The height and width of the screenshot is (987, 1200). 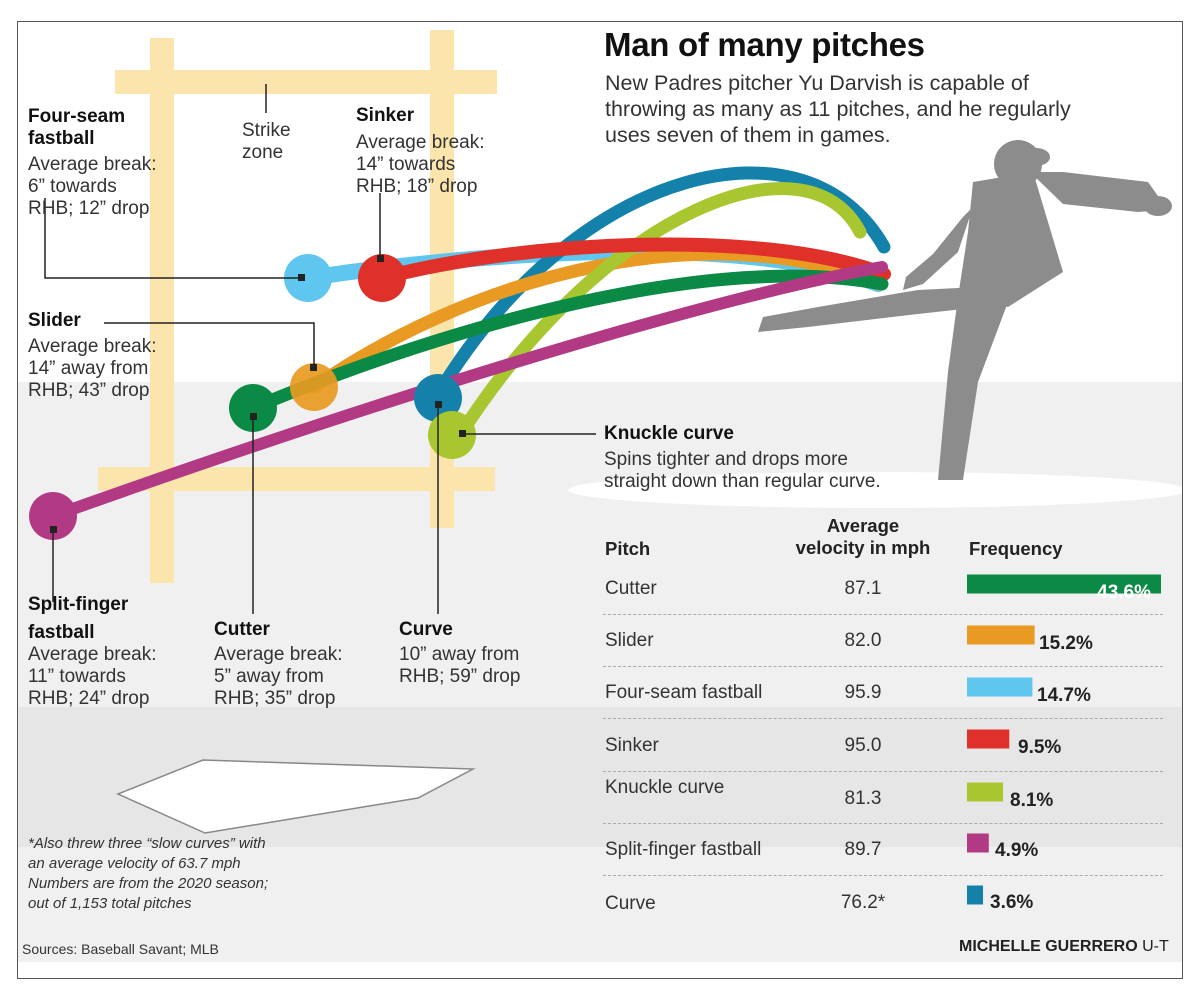 What do you see at coordinates (863, 849) in the screenshot?
I see `row-velocity: 89.7` at bounding box center [863, 849].